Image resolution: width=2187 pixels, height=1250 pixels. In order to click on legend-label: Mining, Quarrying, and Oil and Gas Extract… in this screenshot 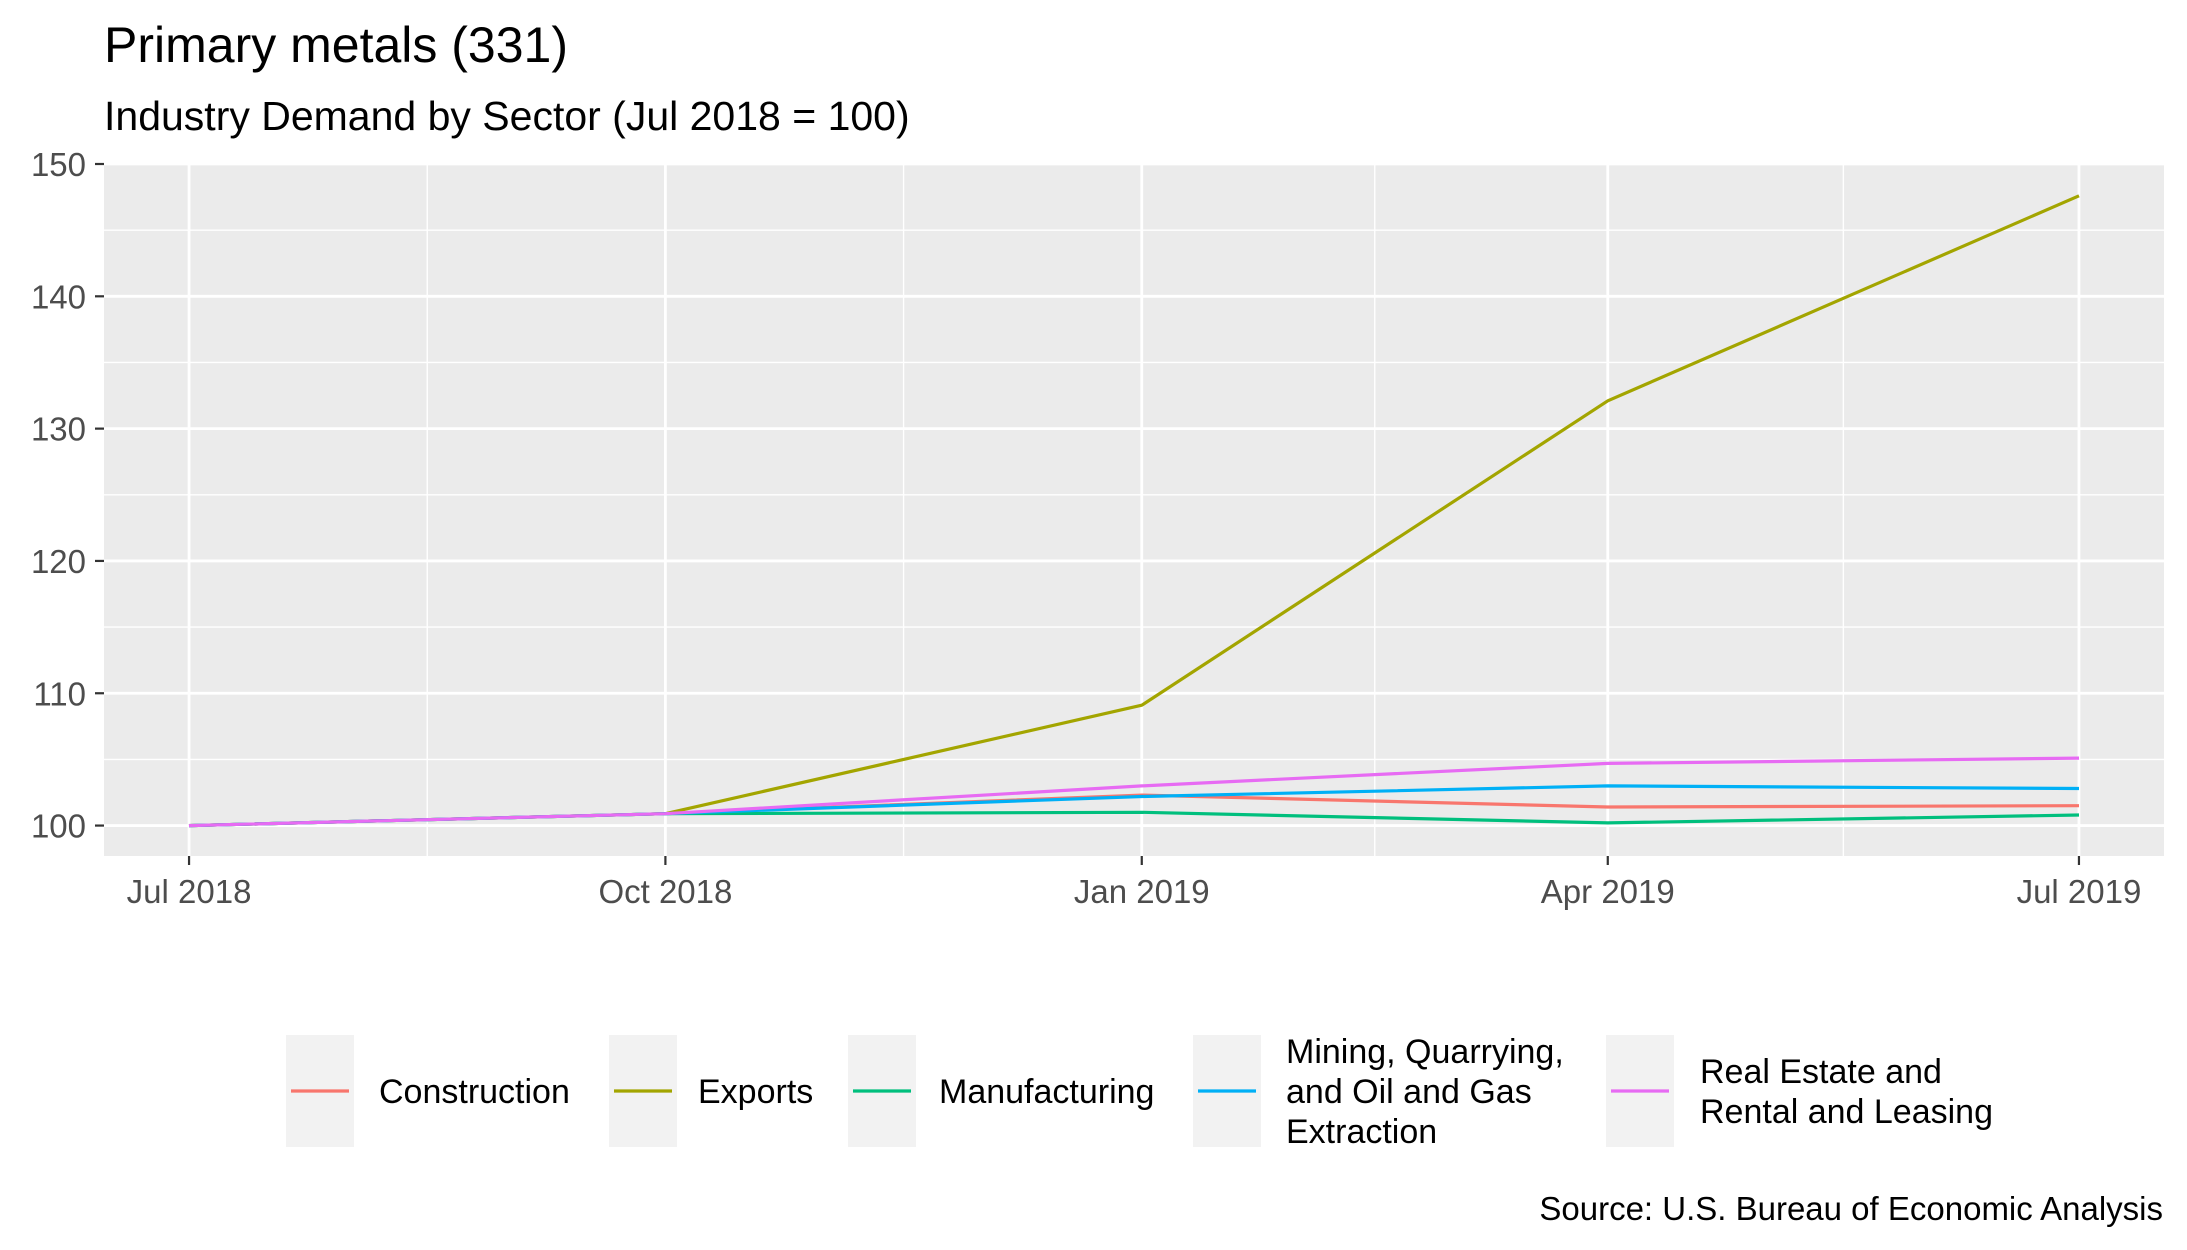, I will do `click(1425, 1092)`.